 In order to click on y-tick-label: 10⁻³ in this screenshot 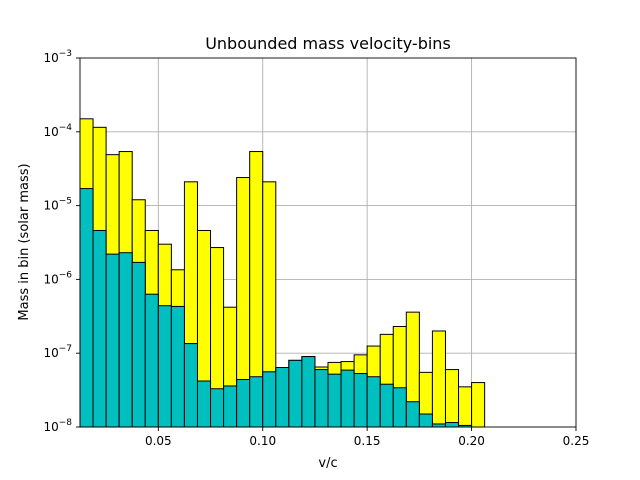, I will do `click(57, 57)`.